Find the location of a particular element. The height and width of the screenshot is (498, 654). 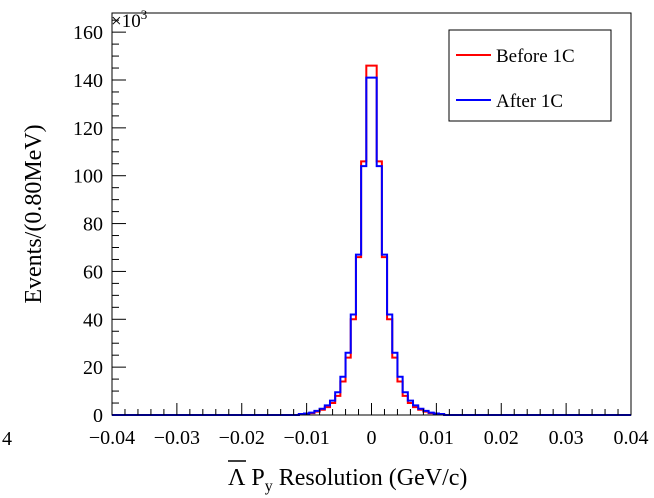

y-tick-label: 100 is located at coordinates (88, 177).